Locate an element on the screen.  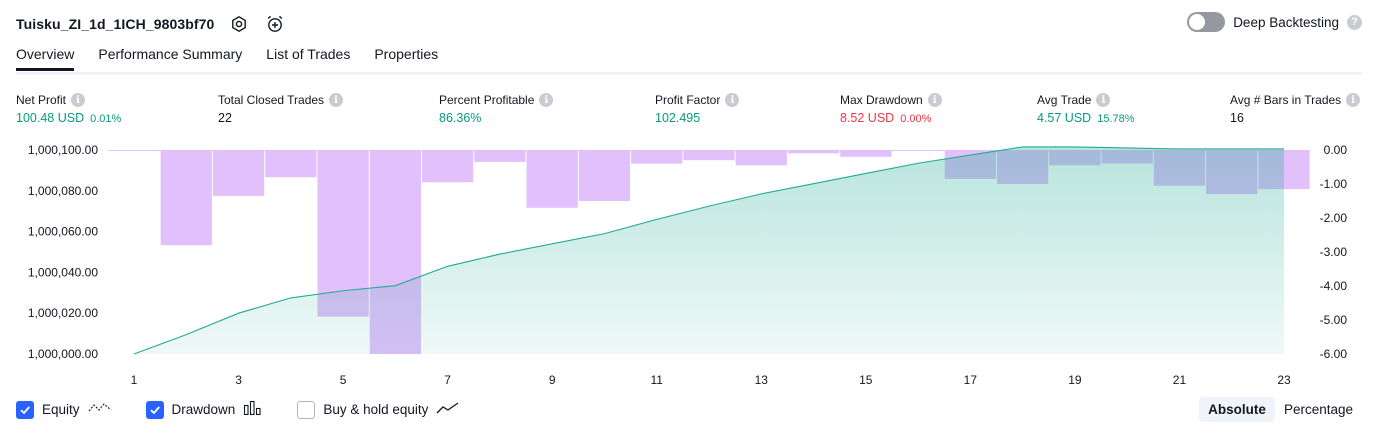
deep-backtesting-label: Deep Backtesting is located at coordinates (1286, 22).